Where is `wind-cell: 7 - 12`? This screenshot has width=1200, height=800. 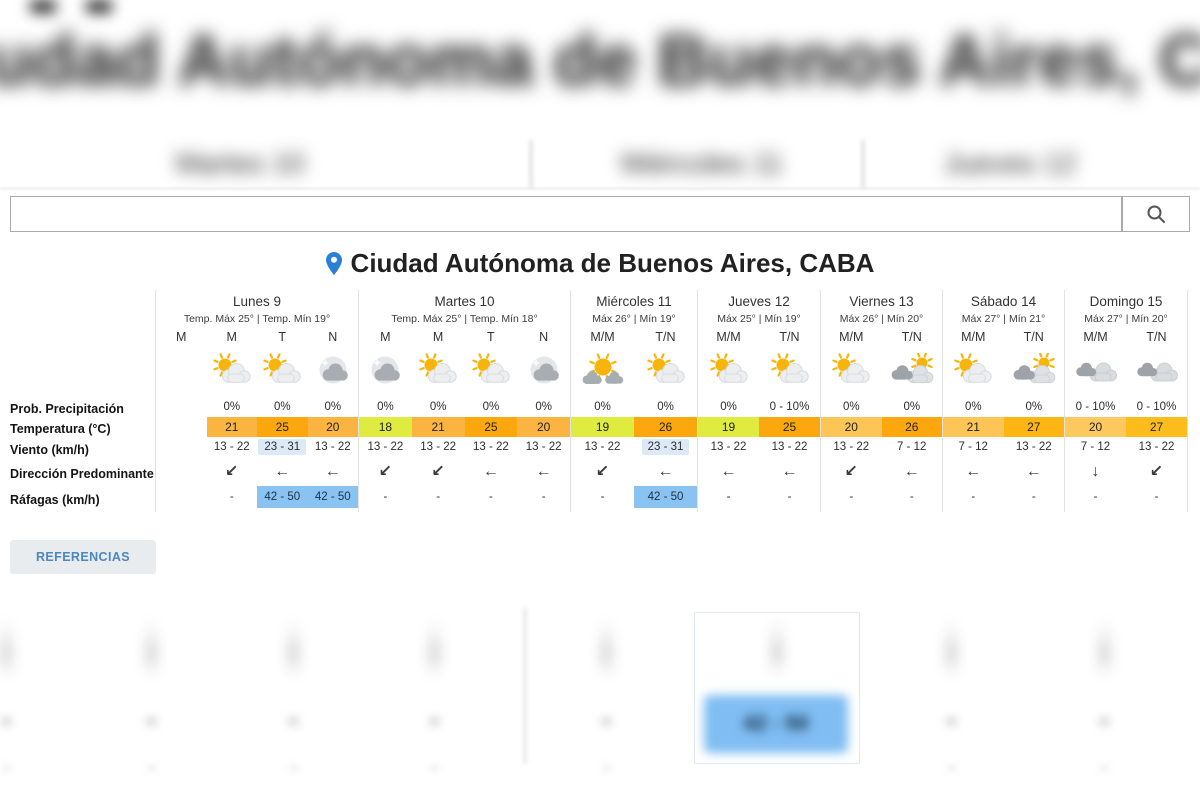
wind-cell: 7 - 12 is located at coordinates (1095, 447).